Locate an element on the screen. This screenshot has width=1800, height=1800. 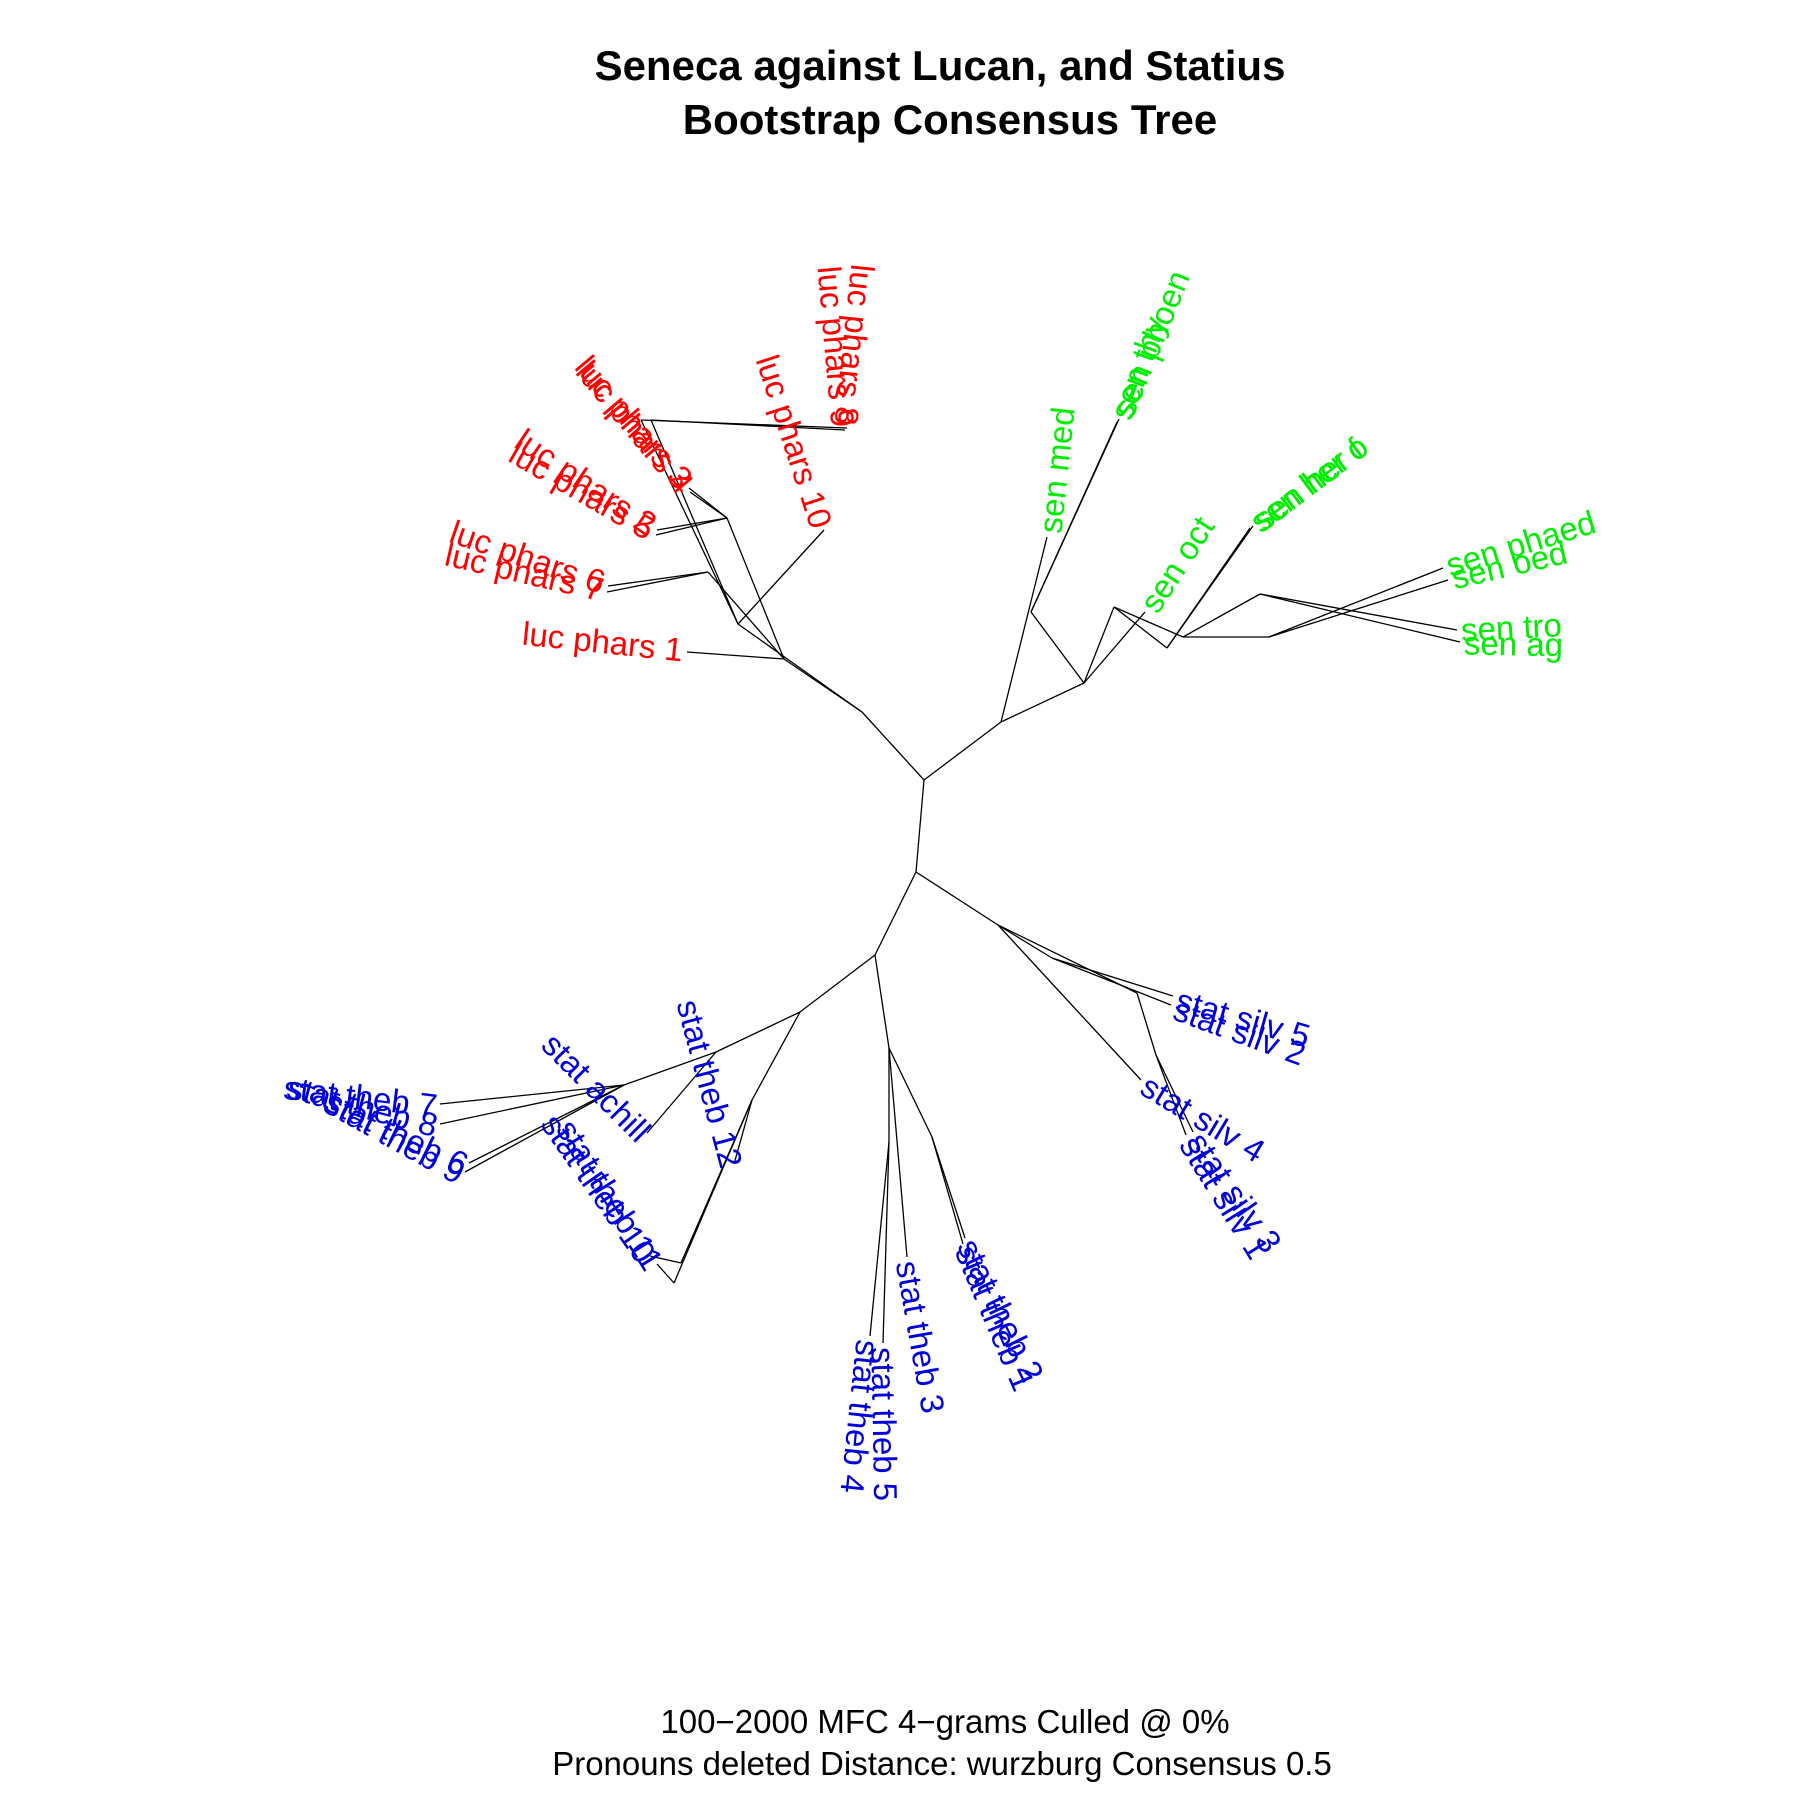
tip-label: luc phars 1 is located at coordinates (603, 642).